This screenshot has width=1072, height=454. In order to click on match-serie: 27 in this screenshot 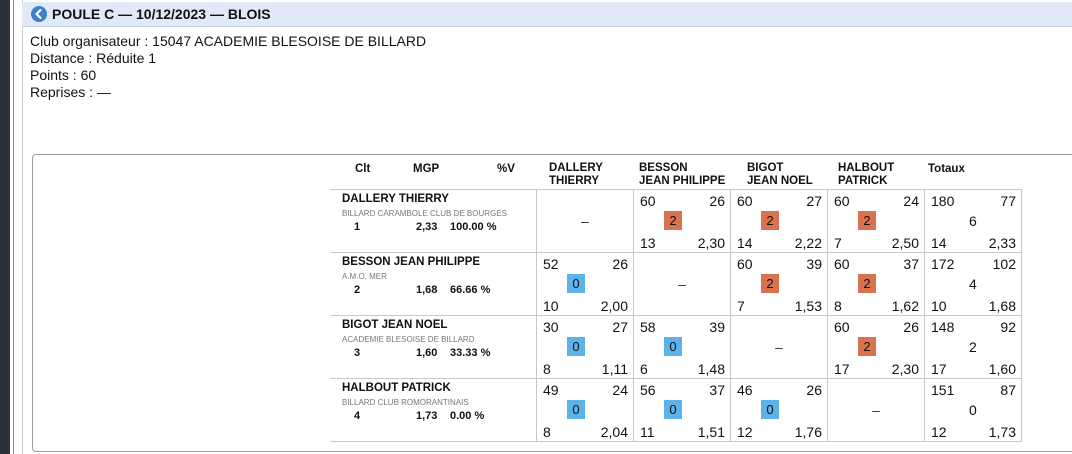, I will do `click(814, 201)`.